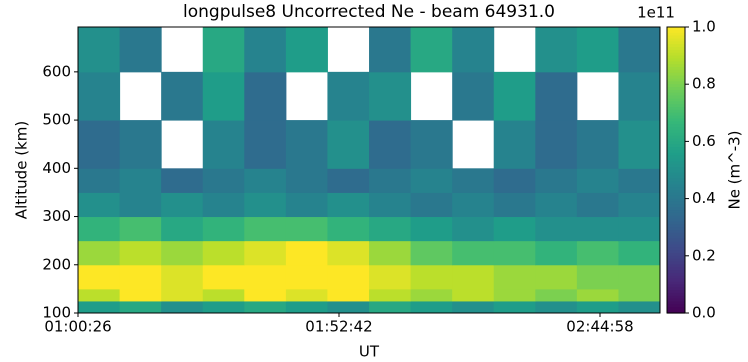 Image resolution: width=748 pixels, height=362 pixels. I want to click on x-tick-label: 01:52:42, so click(338, 327).